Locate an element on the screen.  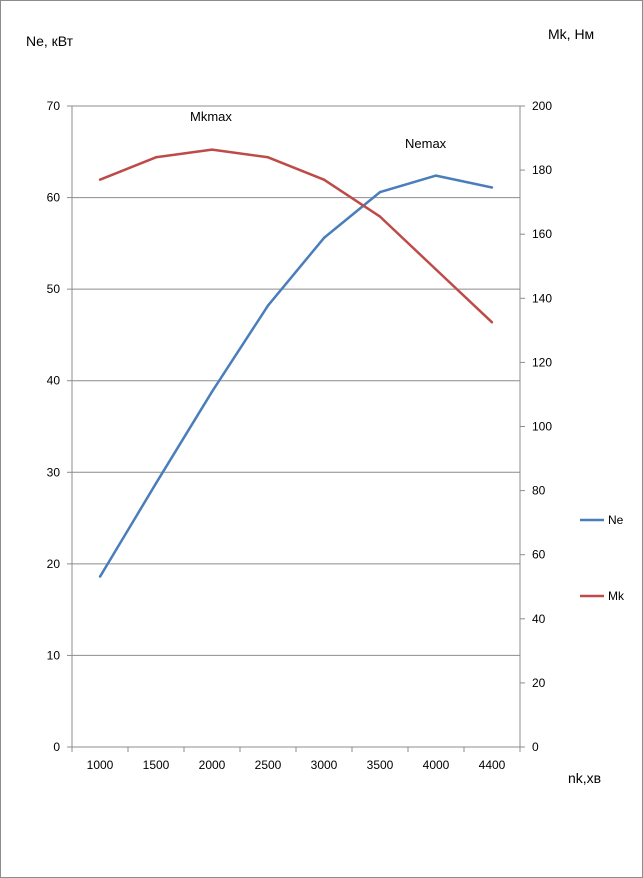
y-right-tick-label: 180 is located at coordinates (542, 170).